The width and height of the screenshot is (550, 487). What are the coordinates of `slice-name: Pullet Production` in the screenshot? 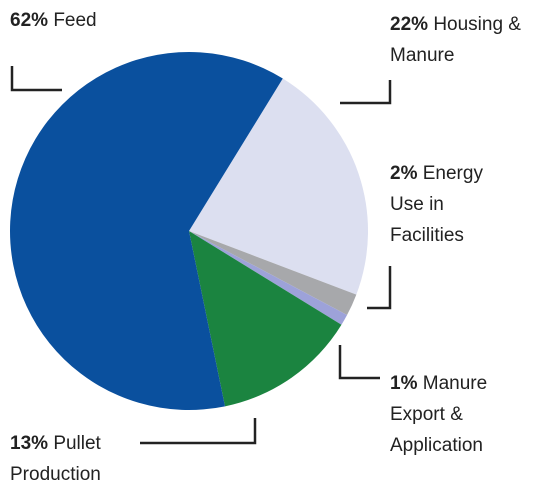 It's located at (55, 459).